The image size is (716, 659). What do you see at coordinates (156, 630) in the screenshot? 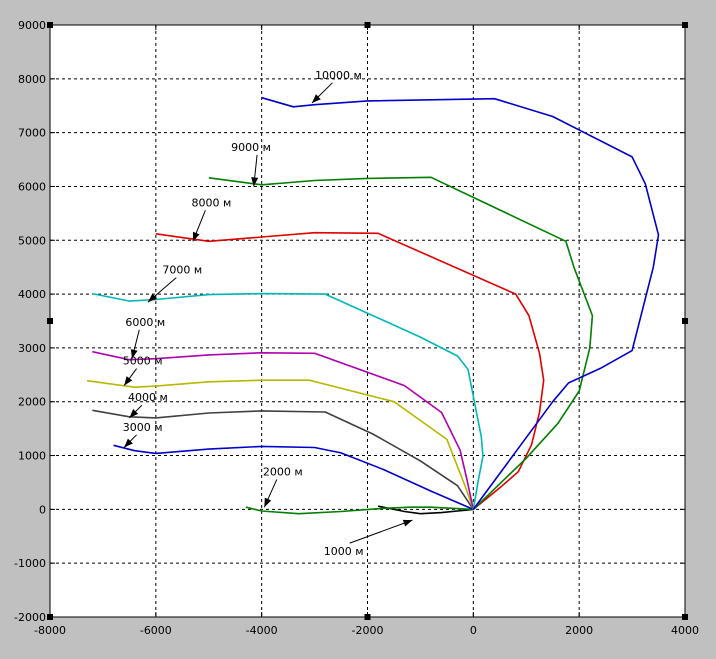
I see `x-tick-label: -6000` at bounding box center [156, 630].